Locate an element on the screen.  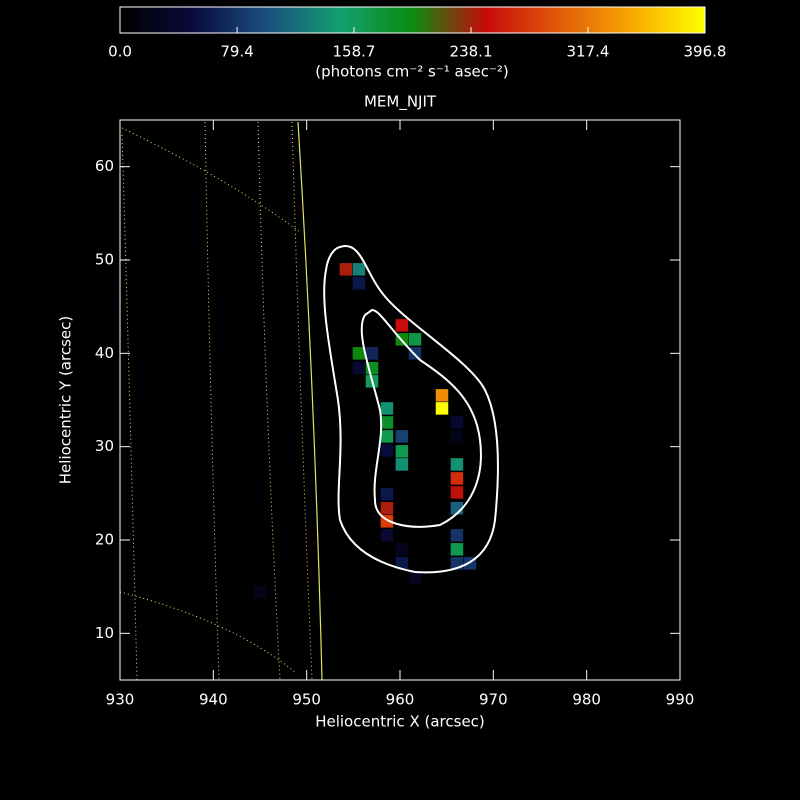
colorbar-tick-label: 238.1 is located at coordinates (471, 52).